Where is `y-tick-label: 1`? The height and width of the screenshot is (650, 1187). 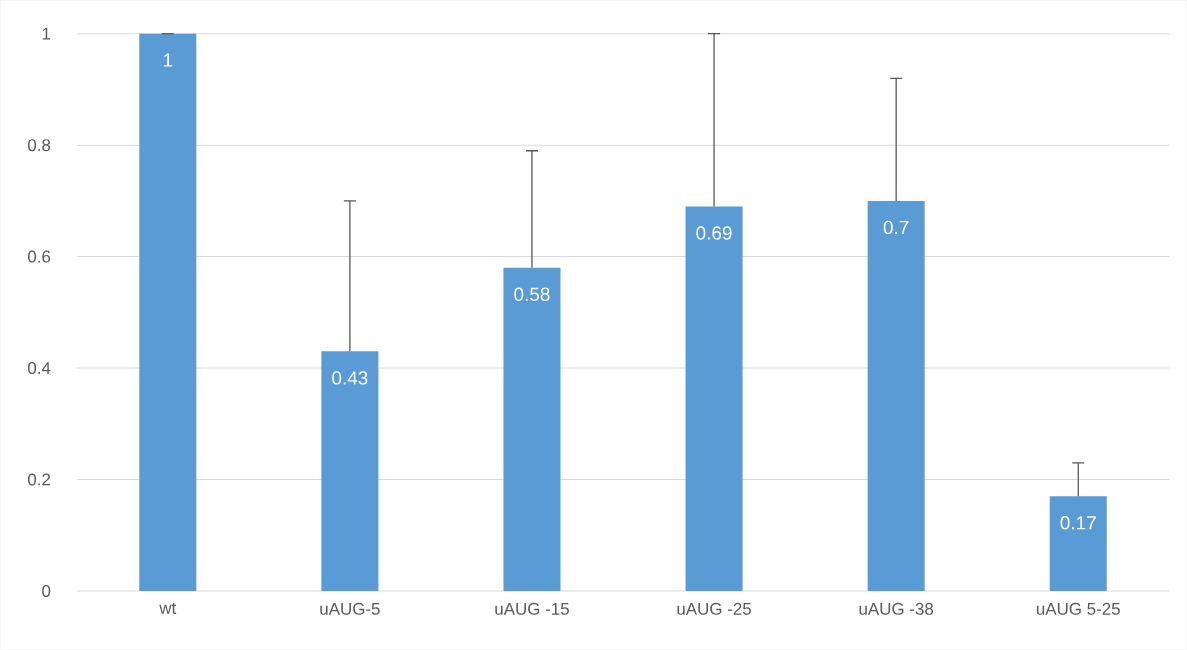 y-tick-label: 1 is located at coordinates (46, 34).